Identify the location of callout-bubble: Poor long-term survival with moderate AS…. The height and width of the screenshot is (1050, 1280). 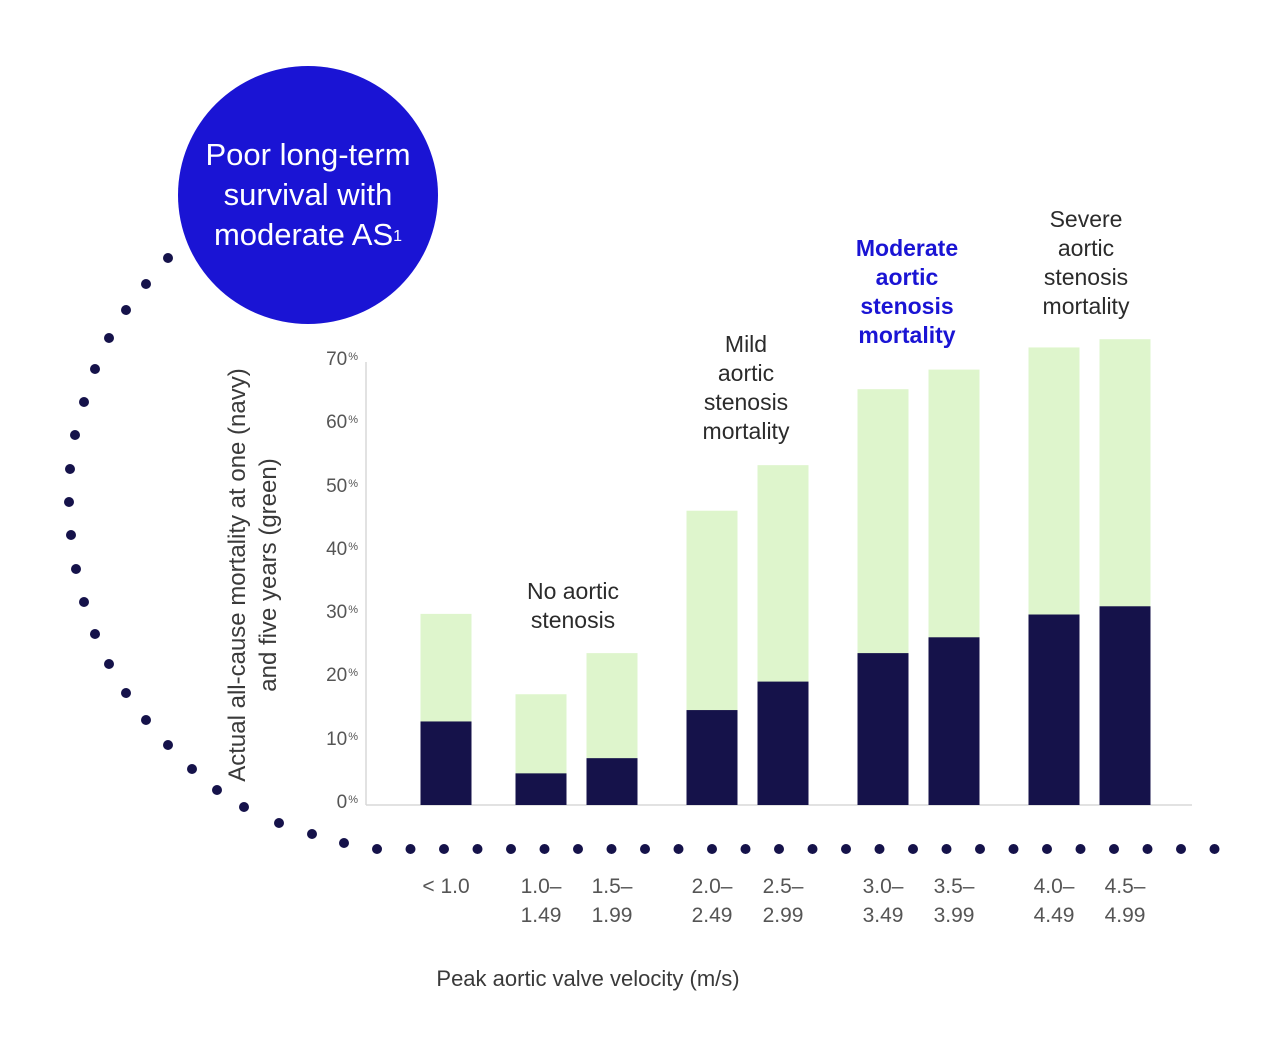
(308, 195).